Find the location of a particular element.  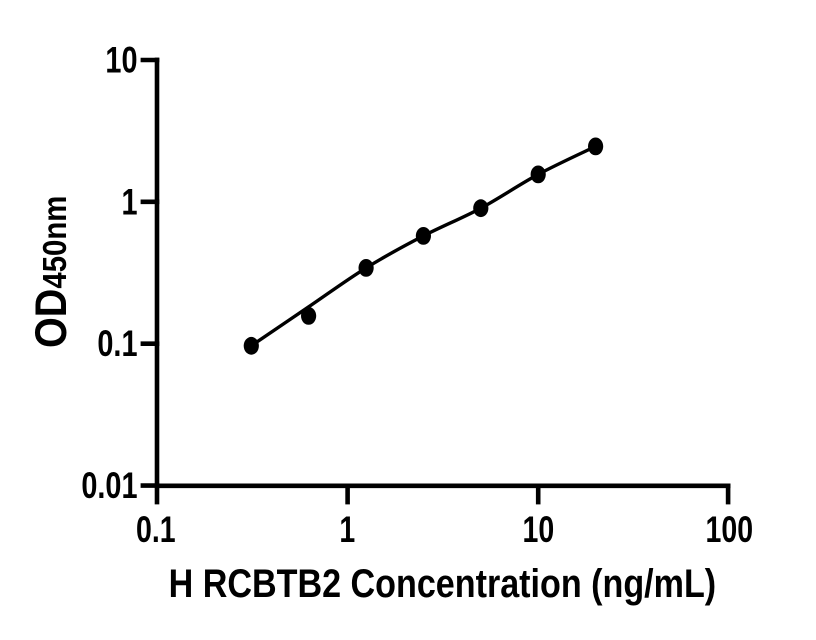

svg-text: 100 is located at coordinates (730, 528).